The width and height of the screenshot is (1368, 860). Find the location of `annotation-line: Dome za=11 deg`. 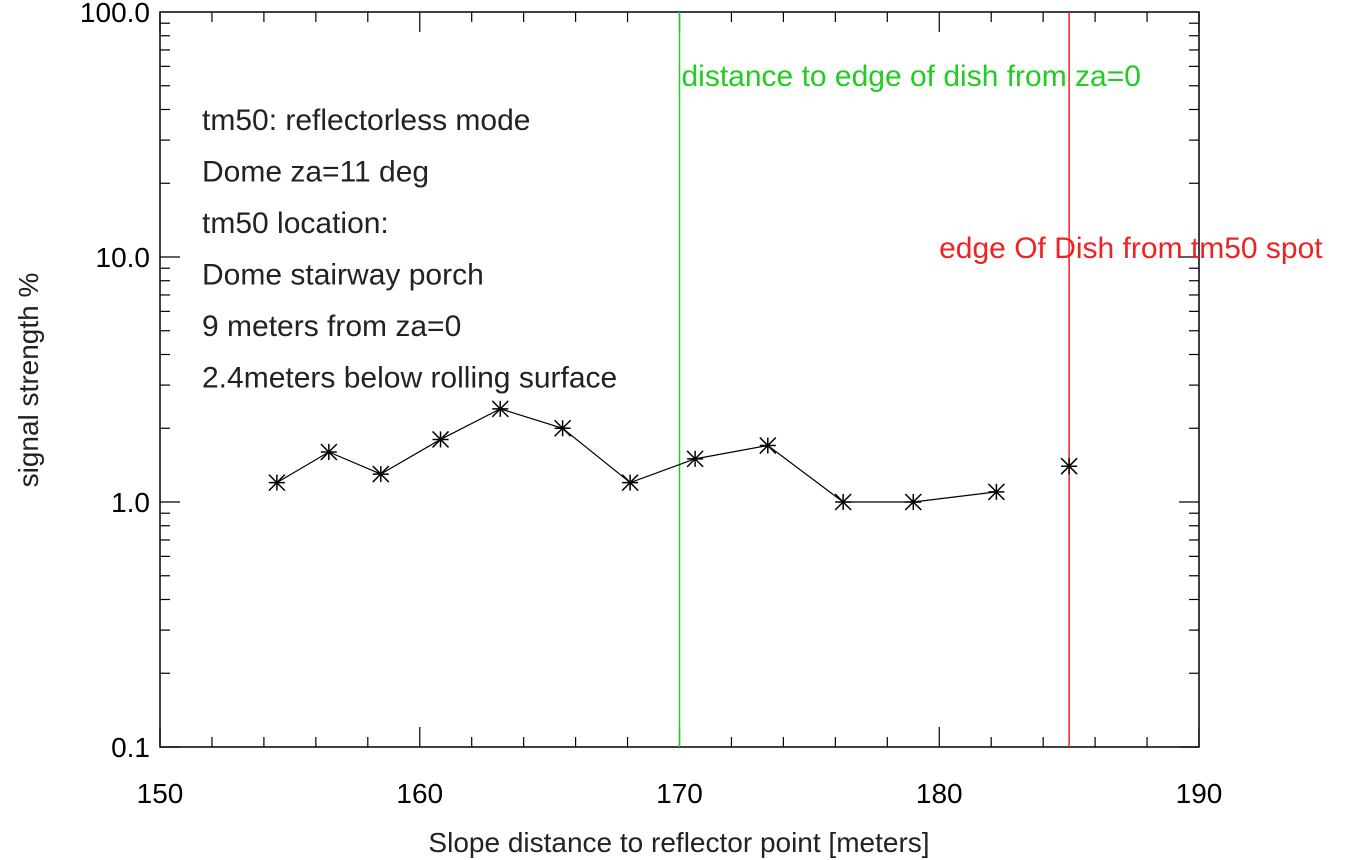

annotation-line: Dome za=11 deg is located at coordinates (315, 172).